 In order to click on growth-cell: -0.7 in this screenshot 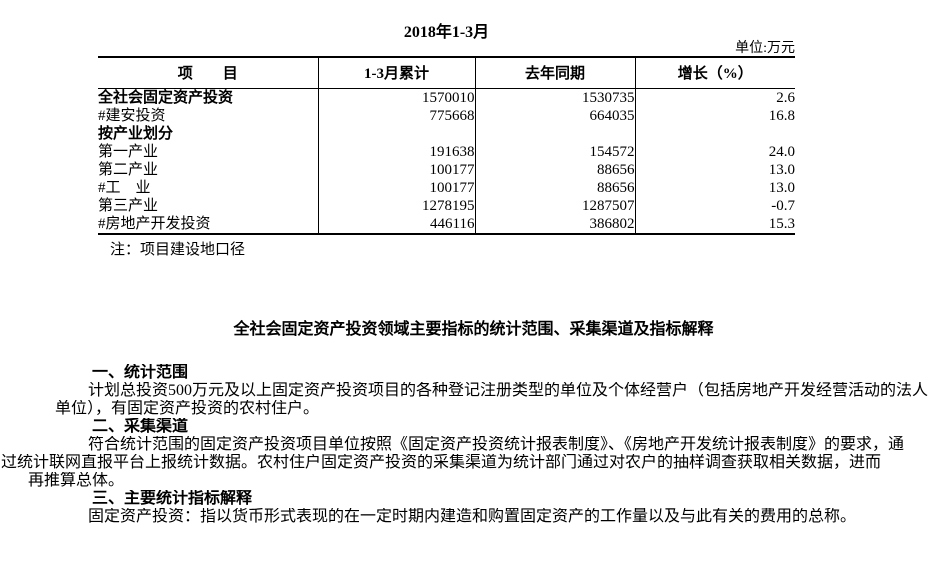, I will do `click(714, 205)`.